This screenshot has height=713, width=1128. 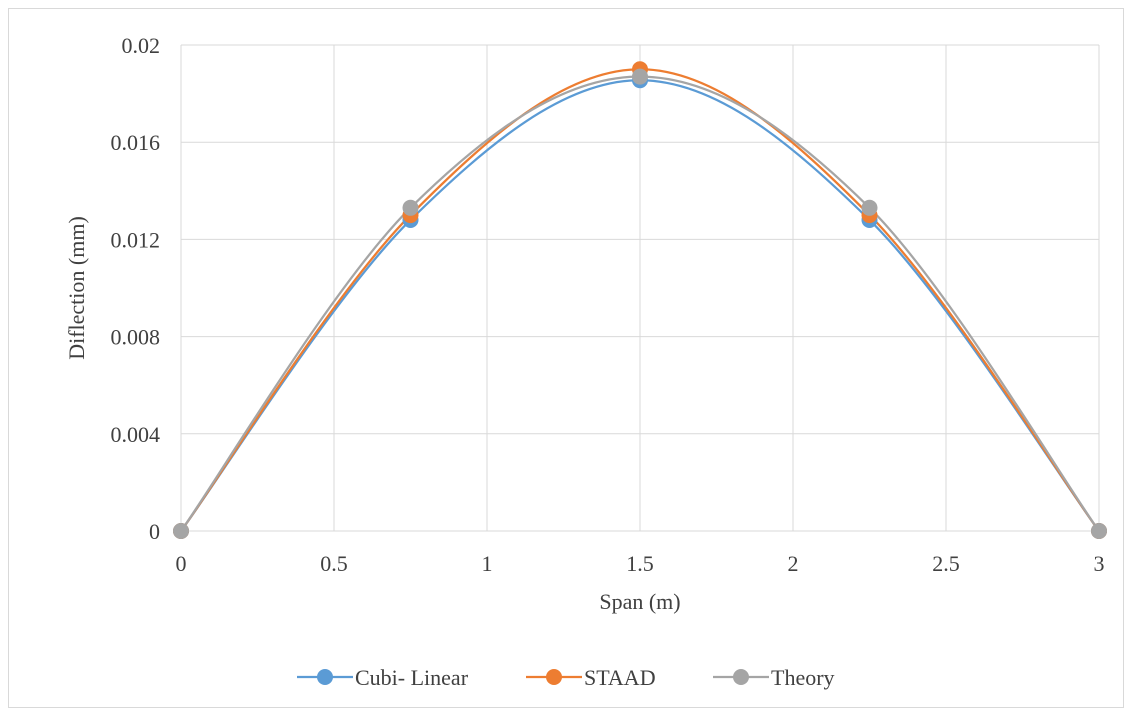 I want to click on x-tick-label: 0, so click(x=181, y=563).